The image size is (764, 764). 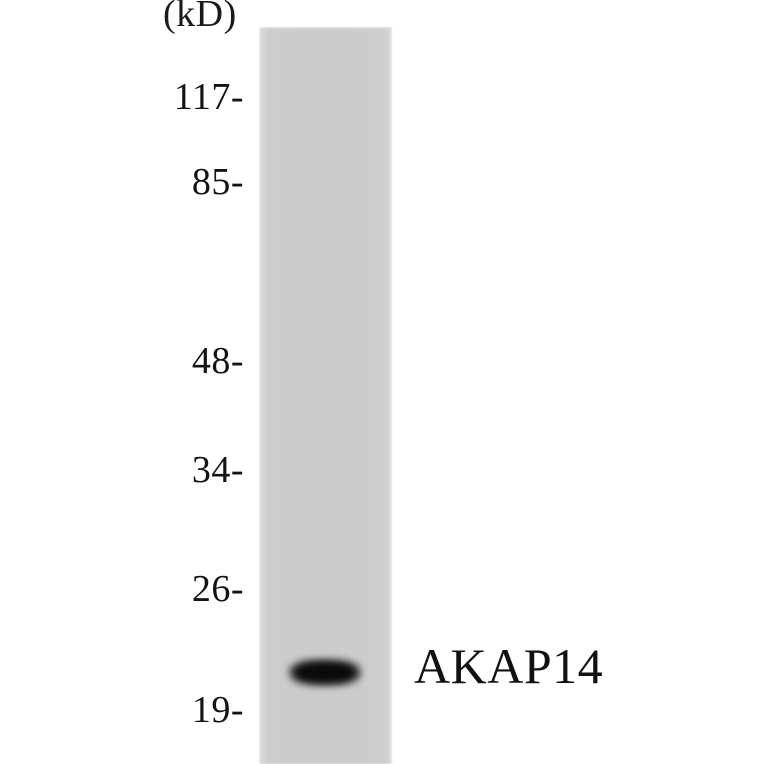 I want to click on ladder-marker-34: 34-, so click(x=217, y=470).